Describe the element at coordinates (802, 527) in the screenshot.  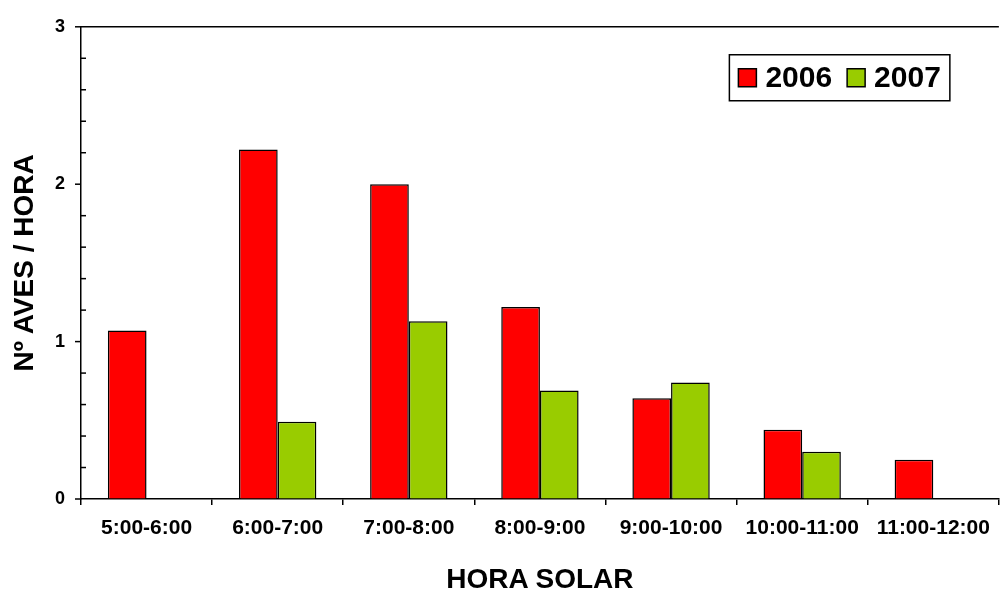
I see `x-tick-label: 10:00-11:00` at that location.